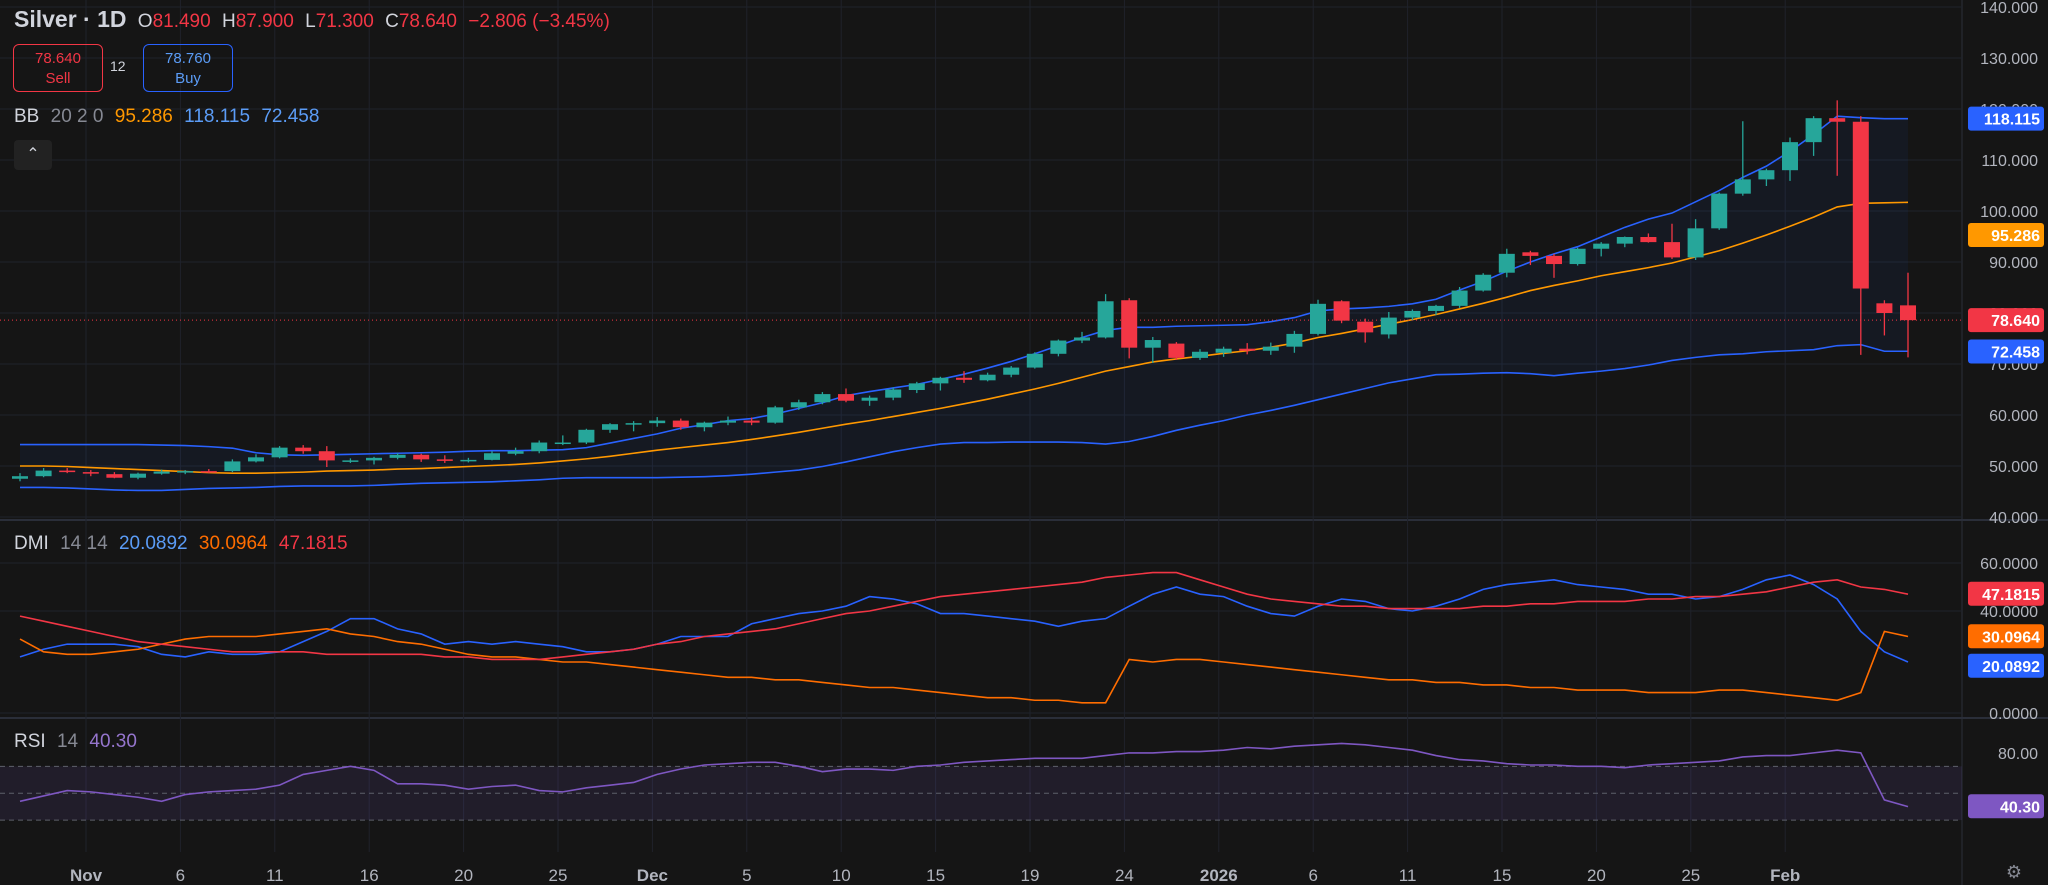 This screenshot has width=2048, height=885. I want to click on y-tick-label: 130.000, so click(2009, 59).